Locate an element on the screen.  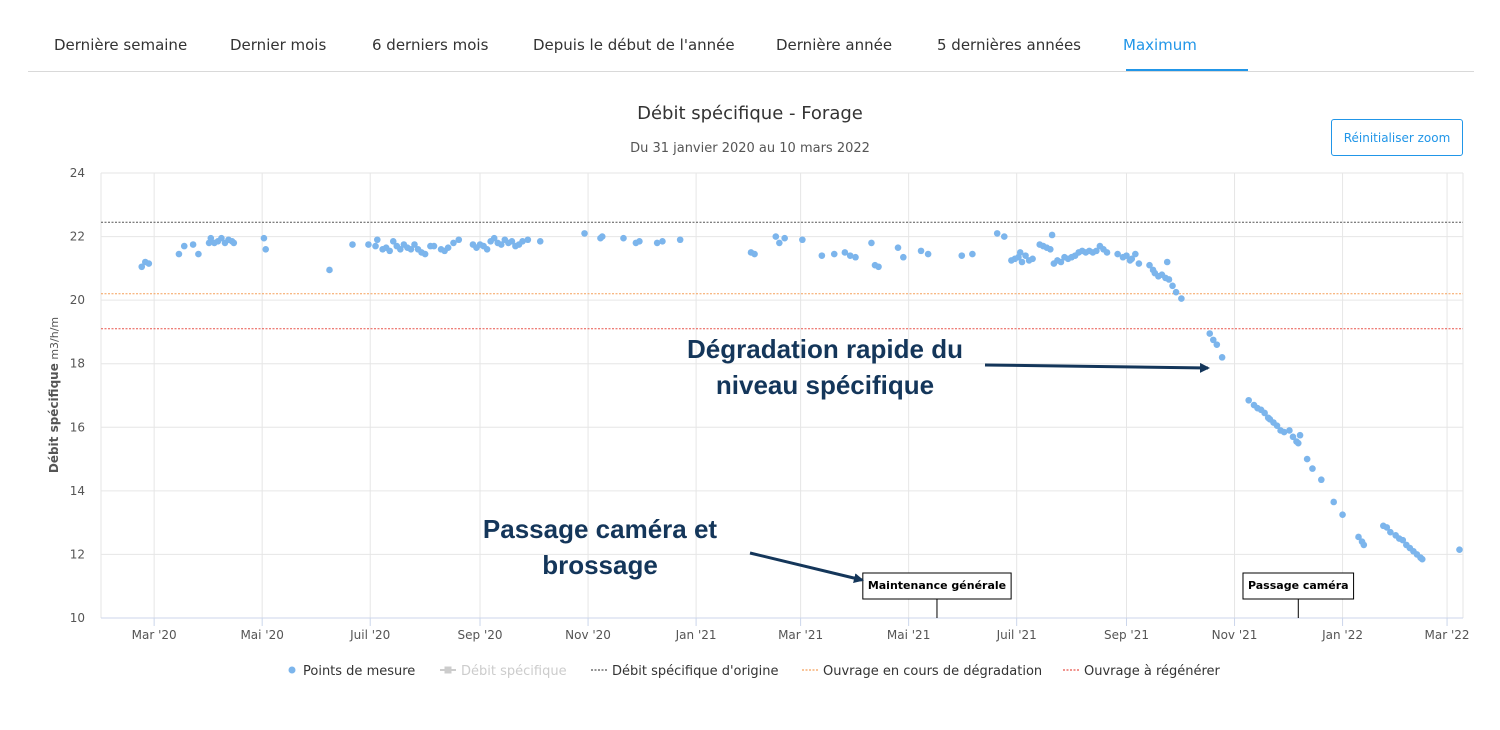
x-tick-label: Mar '21 is located at coordinates (800, 635).